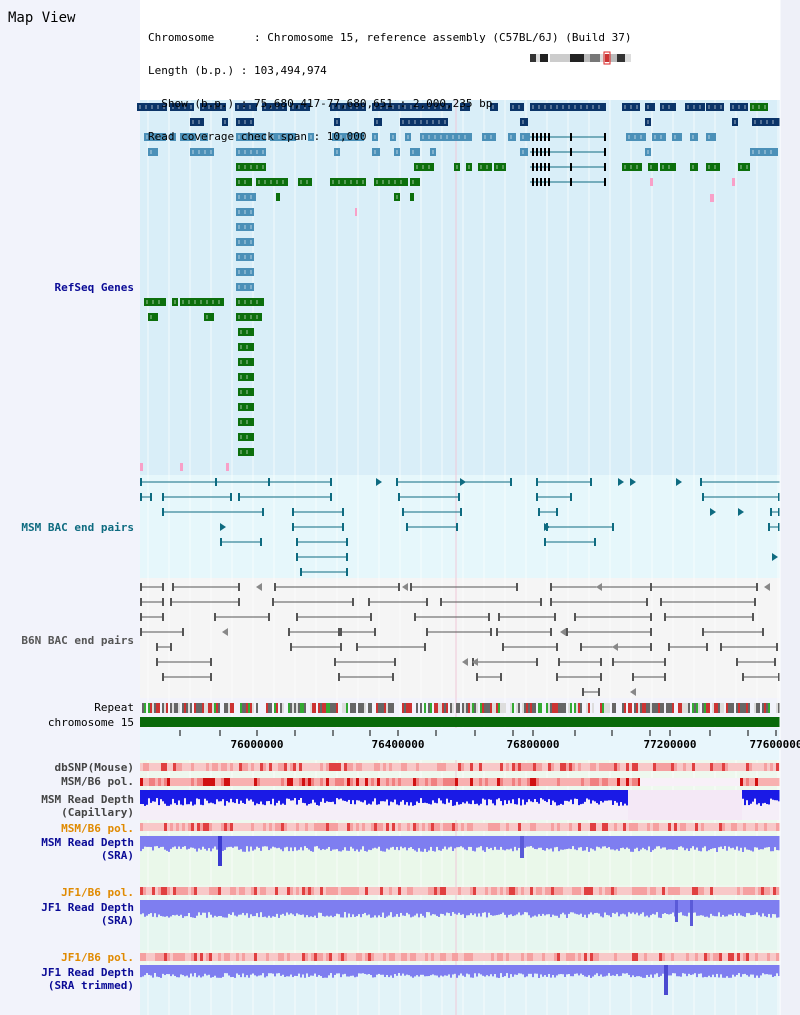  Describe the element at coordinates (87, 907) in the screenshot. I see `jf1-read-depth-sra-label: JF1 Read Depth` at that location.